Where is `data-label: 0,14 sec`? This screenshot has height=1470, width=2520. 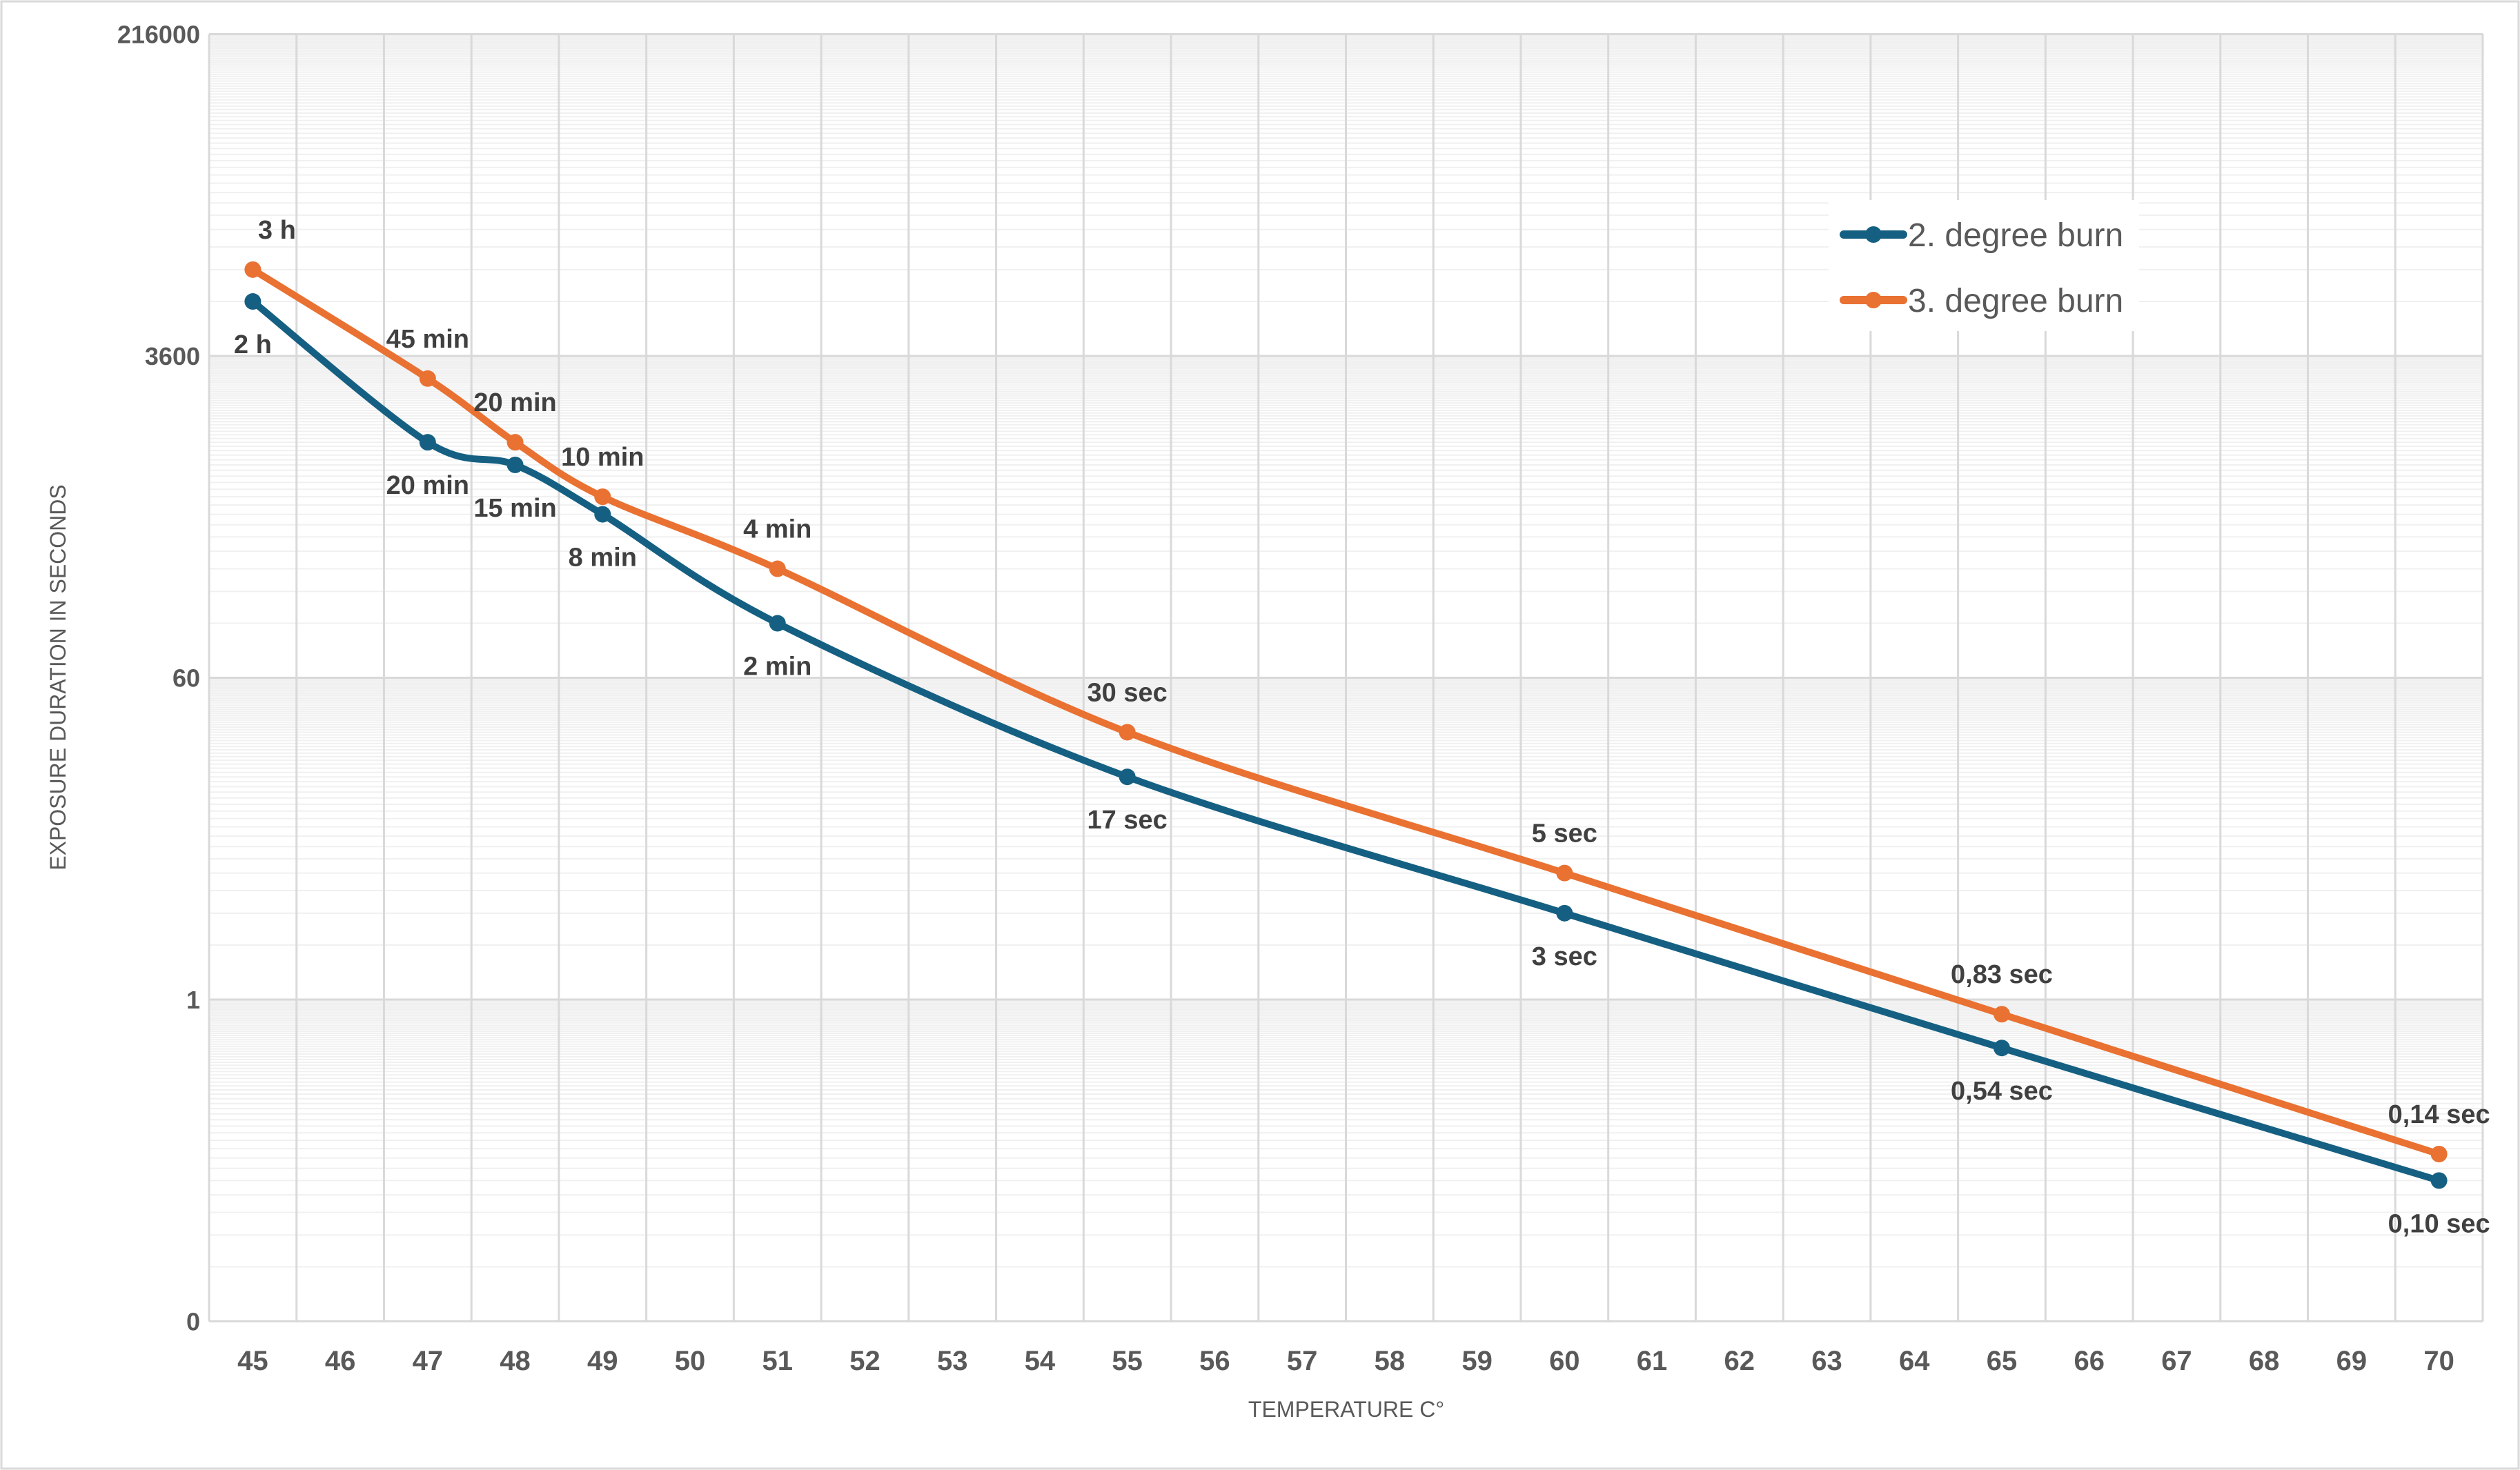 data-label: 0,14 sec is located at coordinates (2439, 1114).